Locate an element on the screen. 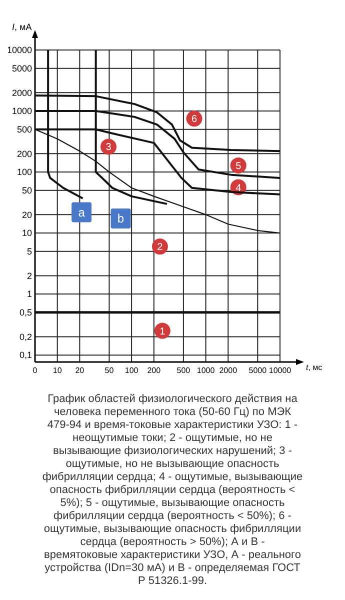 The height and width of the screenshot is (600, 345). y-tick-label: 1 is located at coordinates (29, 294).